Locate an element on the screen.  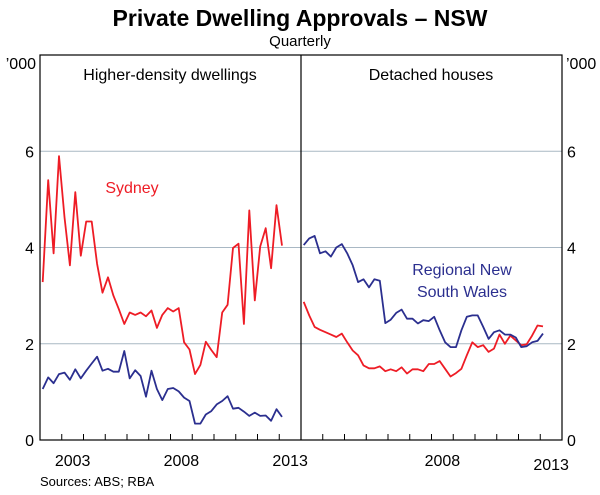
chart-title: Private Dwelling Approvals – NSW is located at coordinates (300, 18).